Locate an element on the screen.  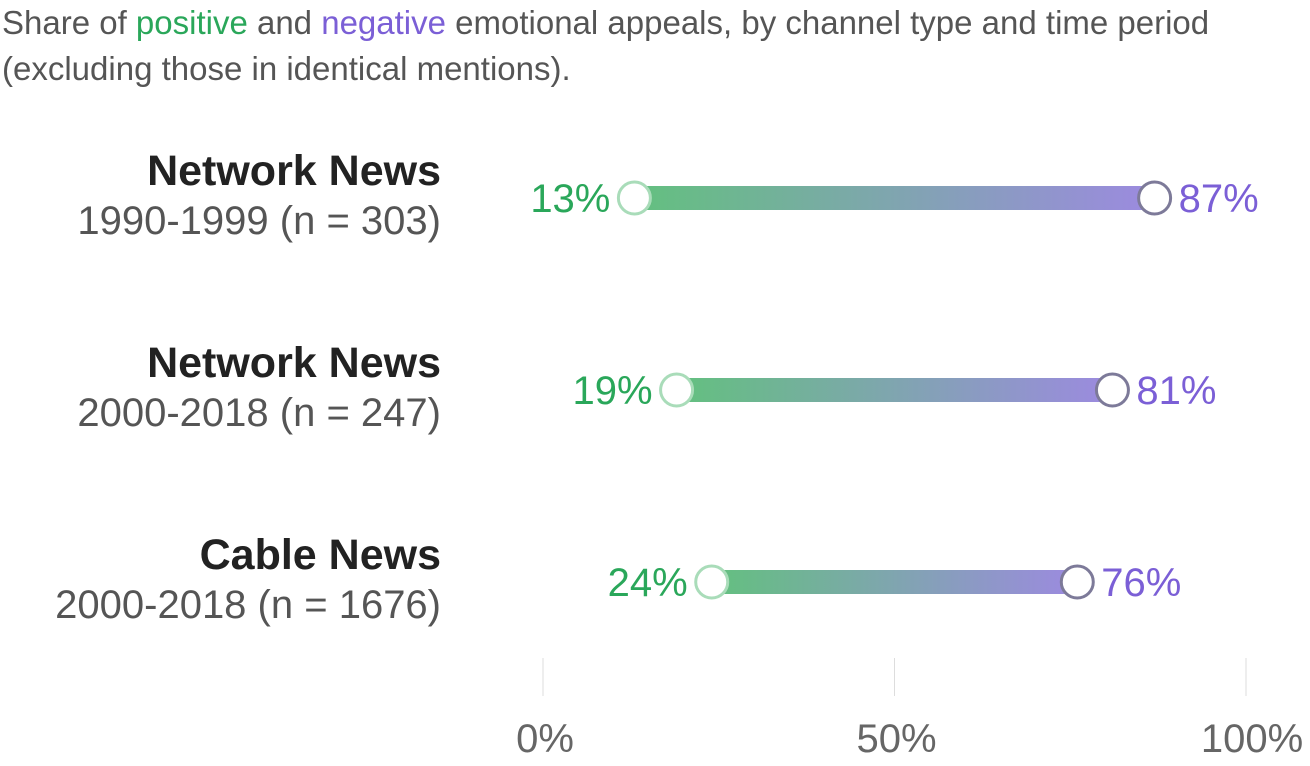
row-subtitle: 2000-2018 (n = 247) is located at coordinates (259, 413).